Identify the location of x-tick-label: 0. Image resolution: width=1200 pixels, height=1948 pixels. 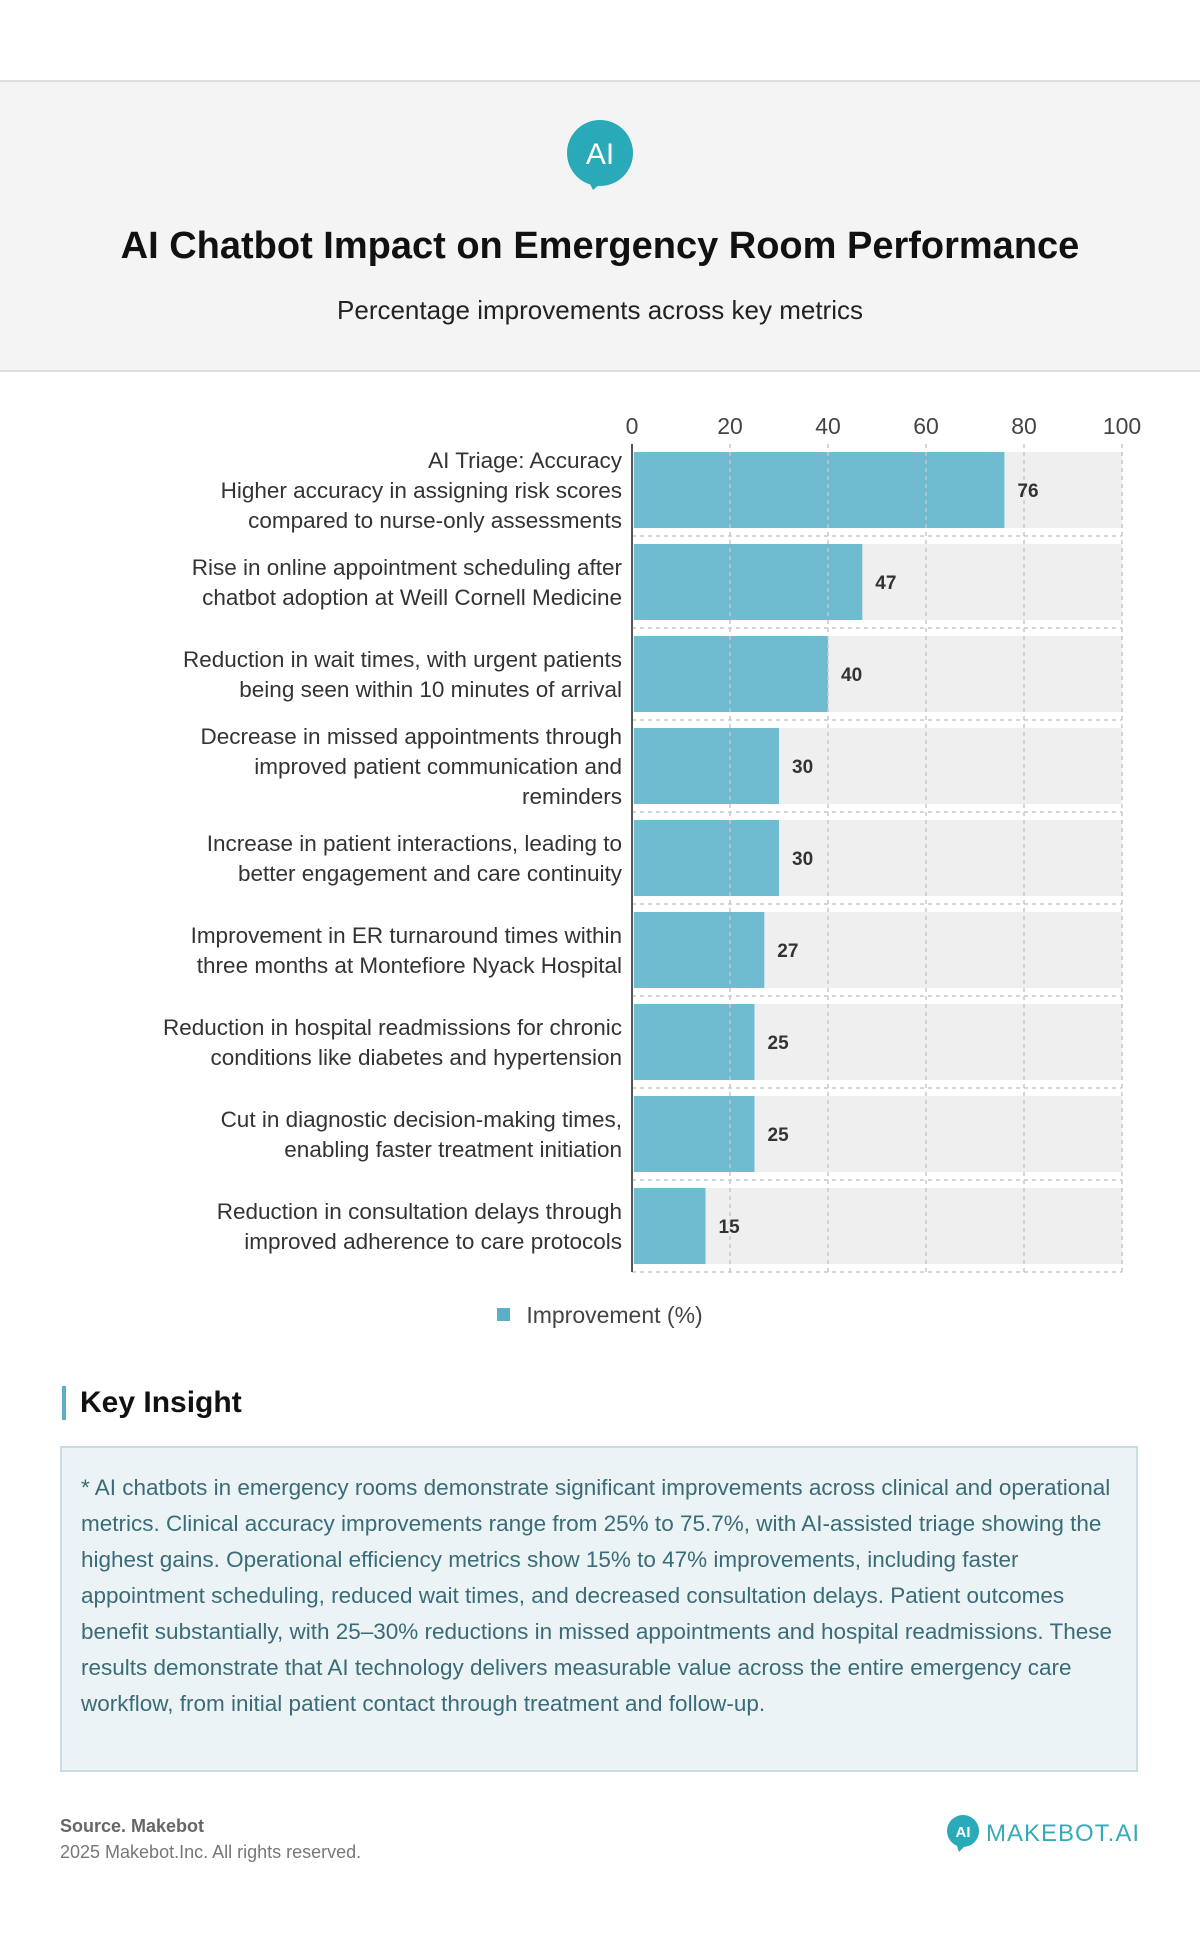
(632, 426).